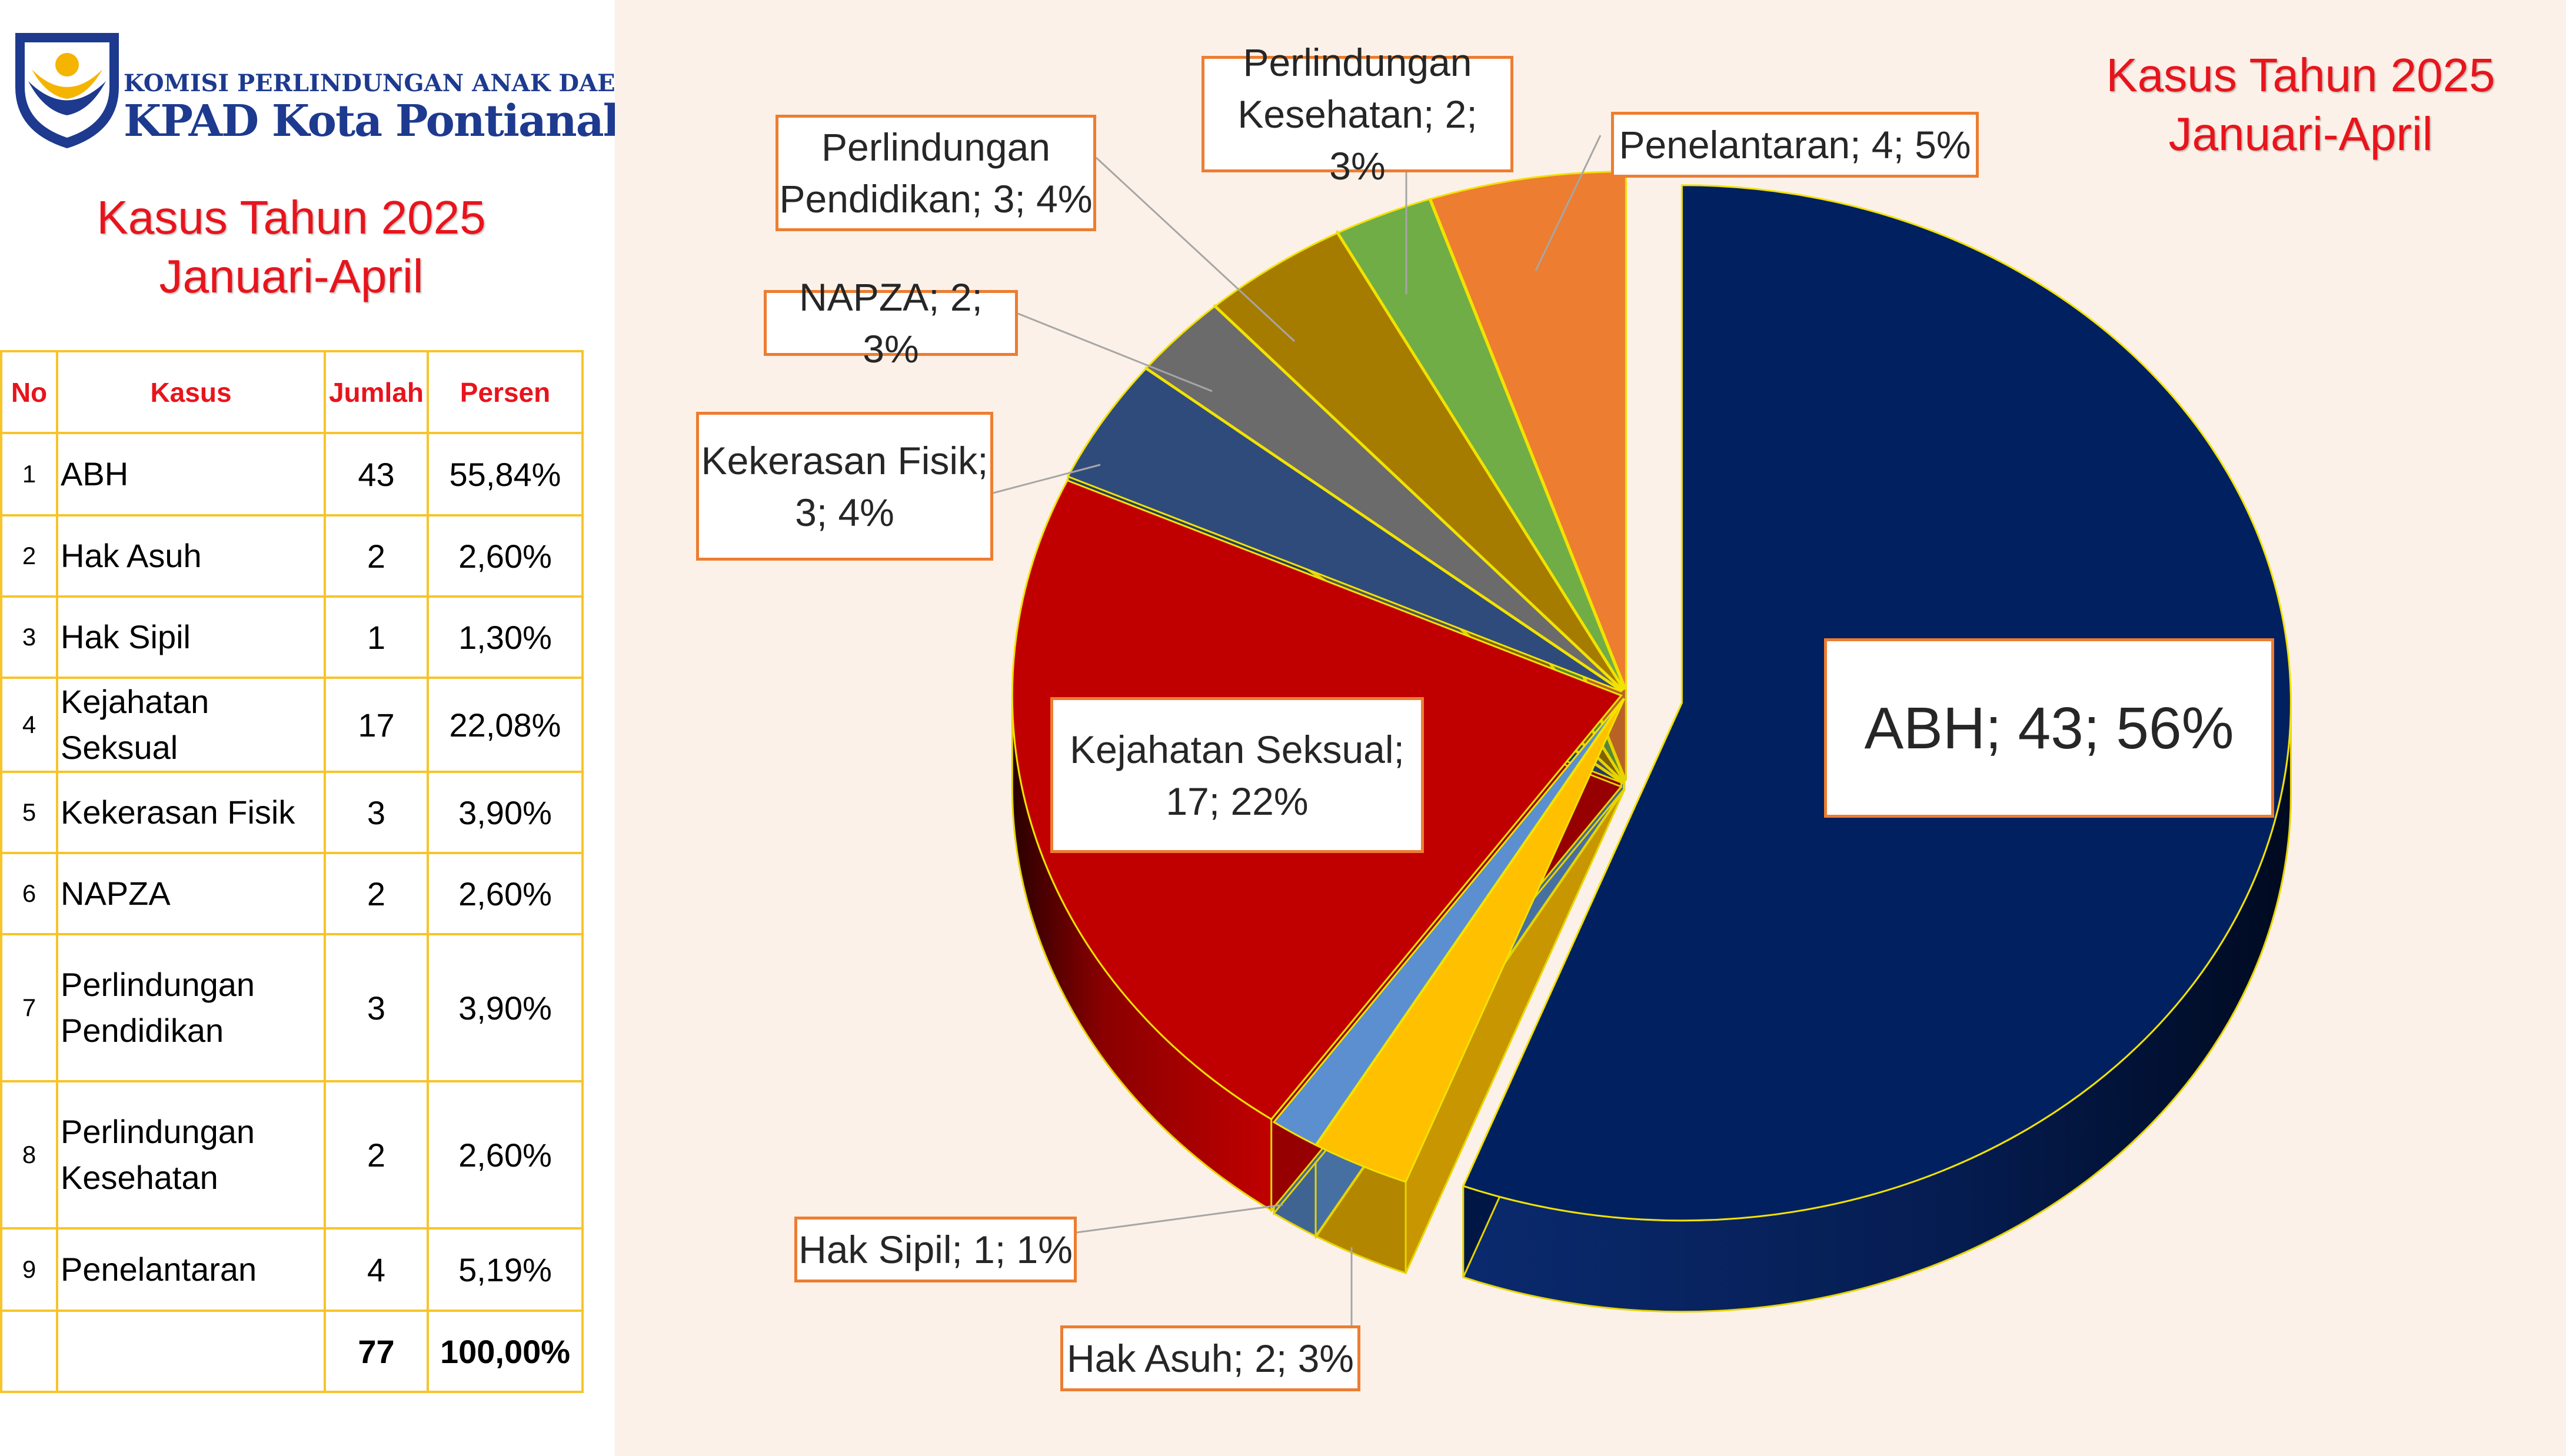 This screenshot has width=2566, height=1456. What do you see at coordinates (191, 725) in the screenshot?
I see `cell-kasus: Kejahatan Seksual` at bounding box center [191, 725].